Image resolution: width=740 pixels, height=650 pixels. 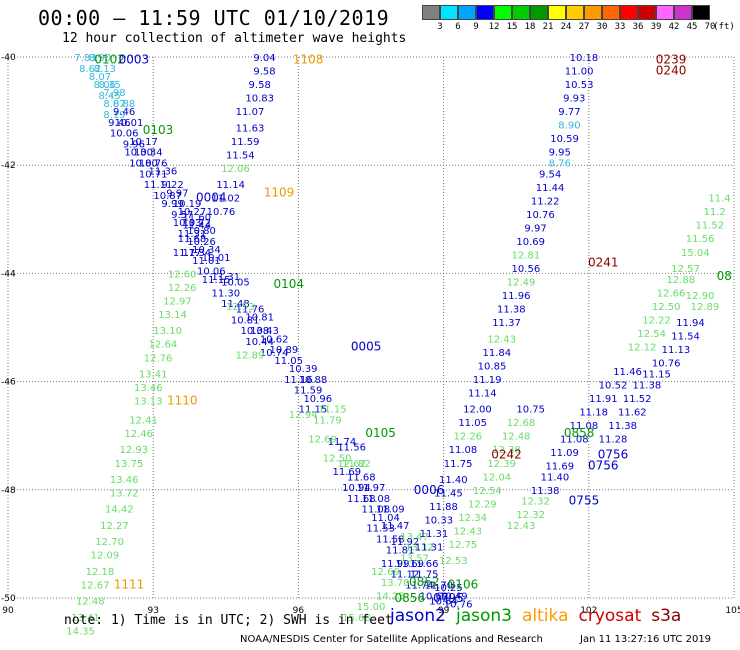 I want to click on pass-time-label: 0756, so click(x=603, y=465).